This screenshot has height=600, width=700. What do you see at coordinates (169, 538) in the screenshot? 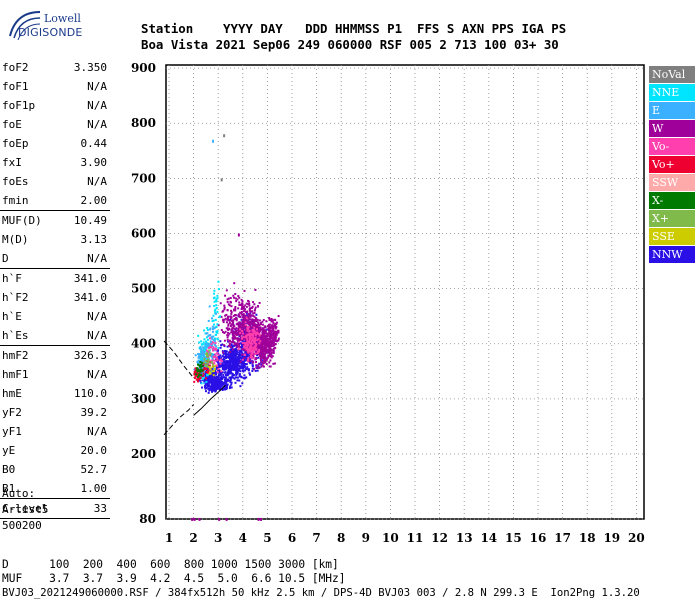
I see `x-tick-label: 1` at bounding box center [169, 538].